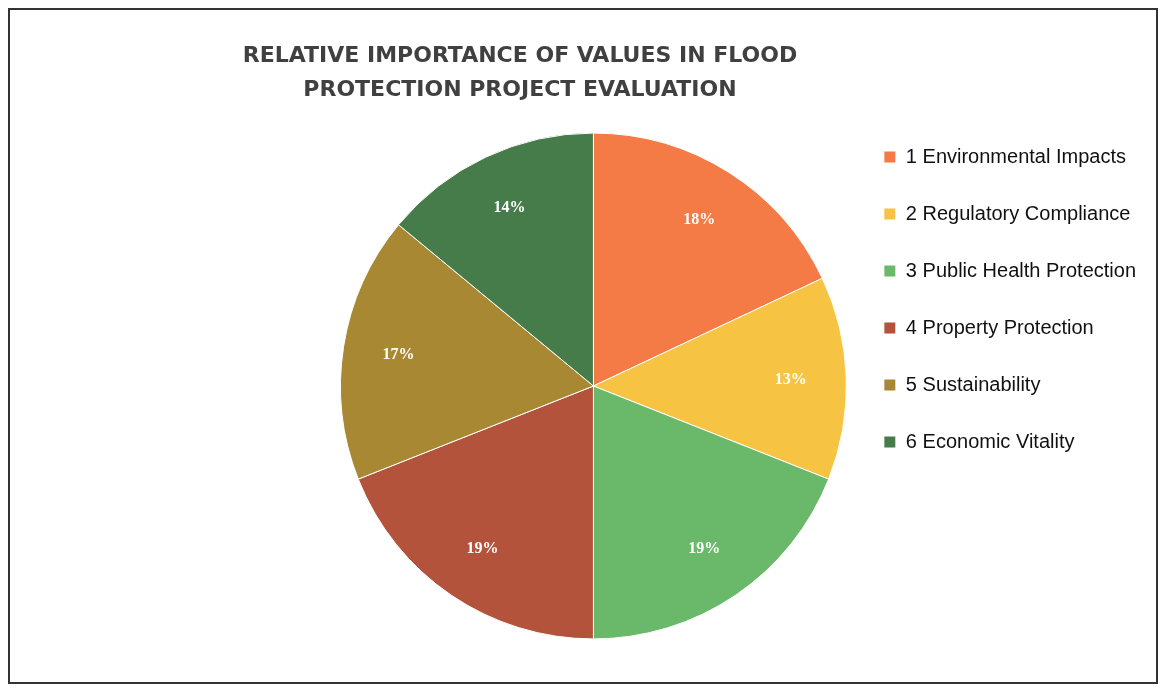  What do you see at coordinates (990, 440) in the screenshot?
I see `legend-label: 6 Economic Vitality` at bounding box center [990, 440].